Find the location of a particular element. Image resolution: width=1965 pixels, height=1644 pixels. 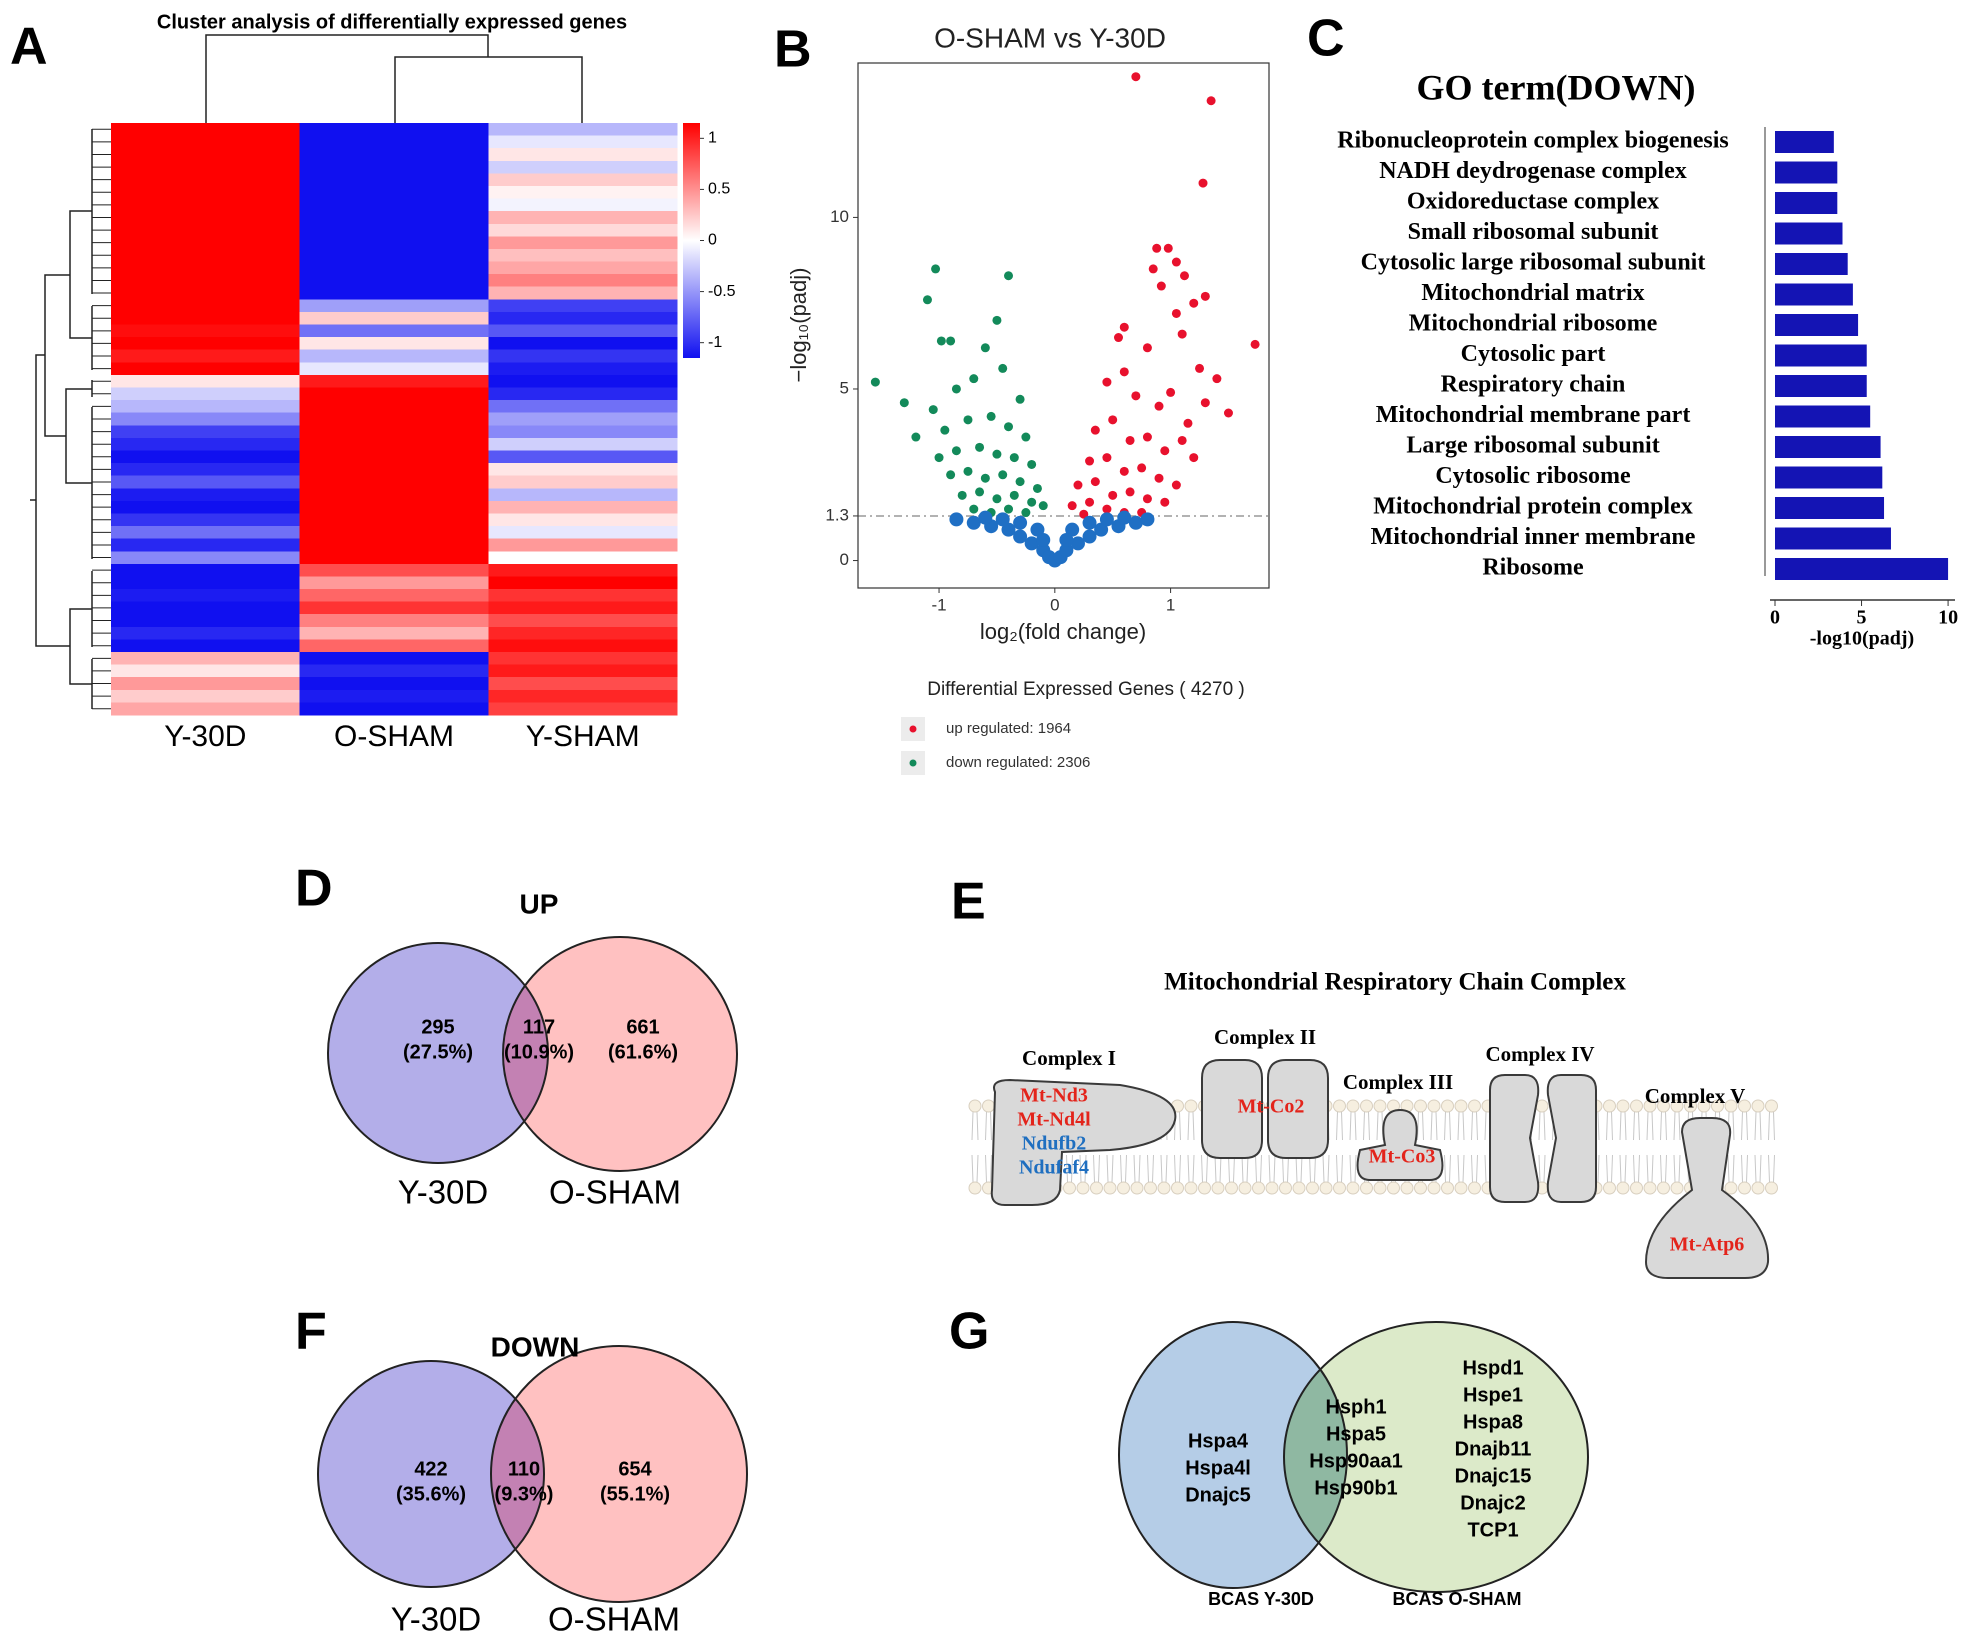

chart-title: GO term(DOWN) is located at coordinates (1556, 87).